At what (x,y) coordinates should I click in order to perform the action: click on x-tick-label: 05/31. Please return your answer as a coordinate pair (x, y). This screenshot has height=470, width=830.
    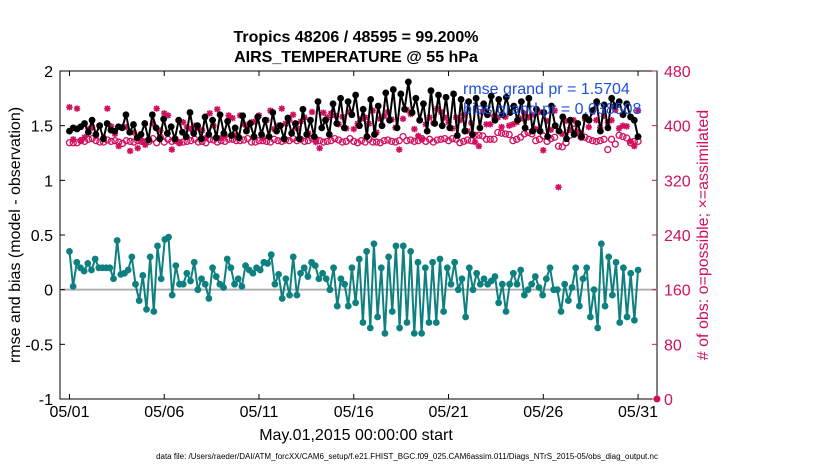
    Looking at the image, I should click on (638, 412).